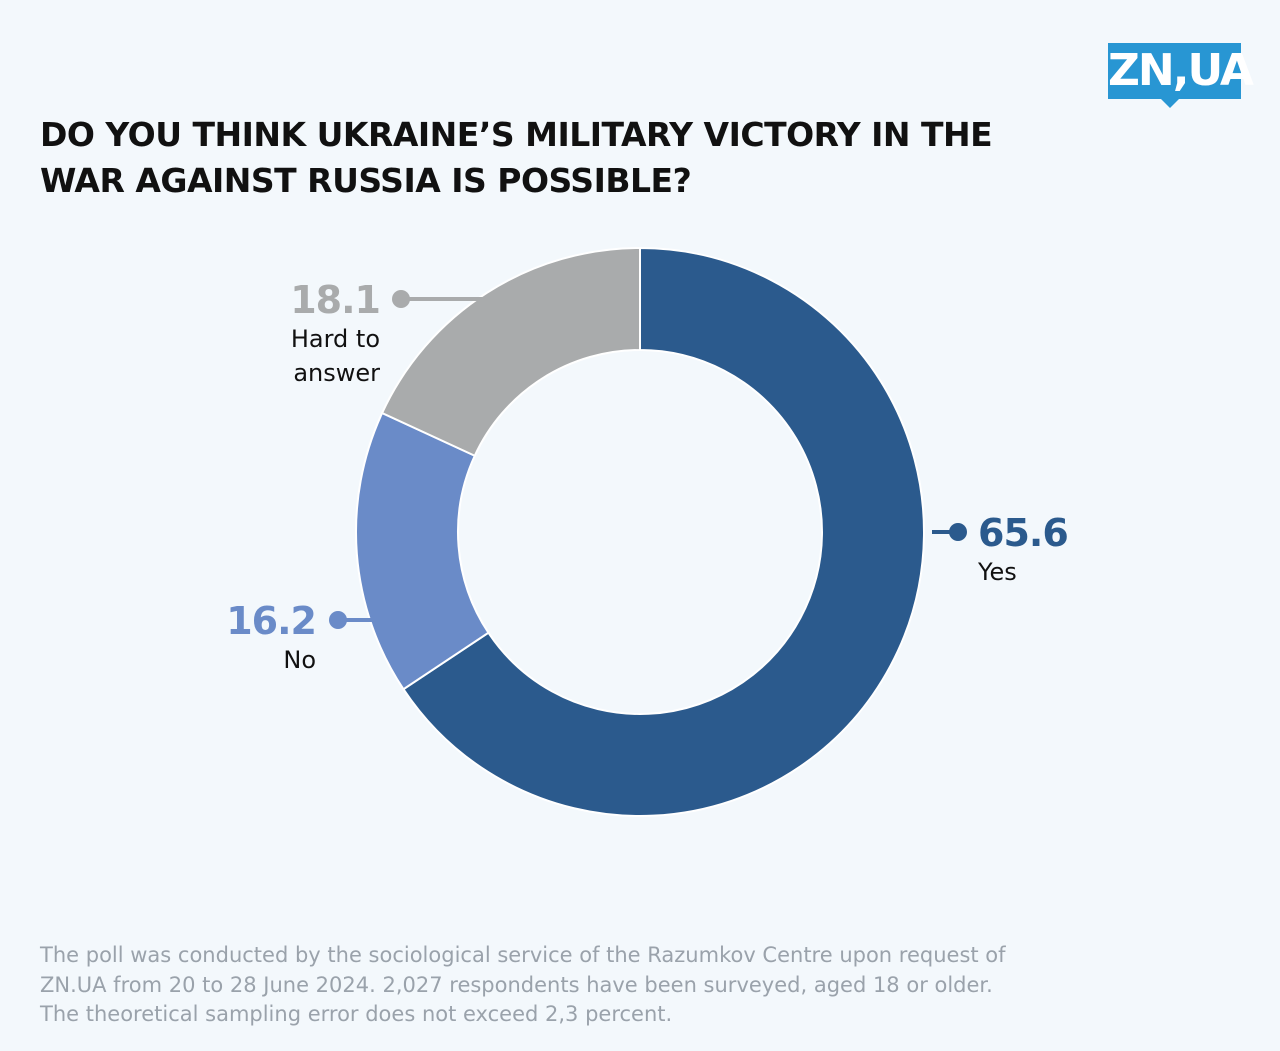 The width and height of the screenshot is (1280, 1051). Describe the element at coordinates (299, 660) in the screenshot. I see `category-label-no: No` at that location.